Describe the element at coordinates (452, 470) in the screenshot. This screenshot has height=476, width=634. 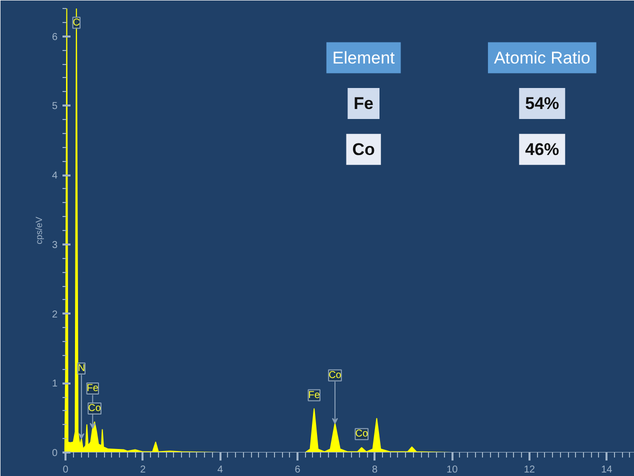
I see `x-tick-label: 10` at that location.